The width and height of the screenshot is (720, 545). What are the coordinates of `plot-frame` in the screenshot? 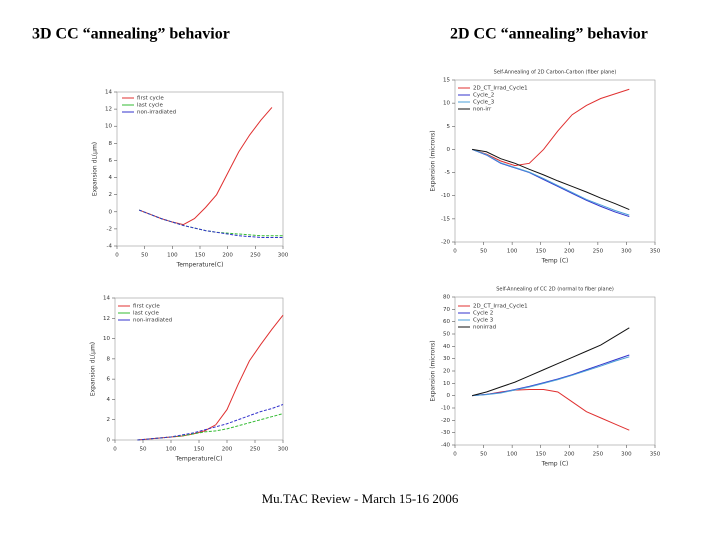 It's located at (555, 161).